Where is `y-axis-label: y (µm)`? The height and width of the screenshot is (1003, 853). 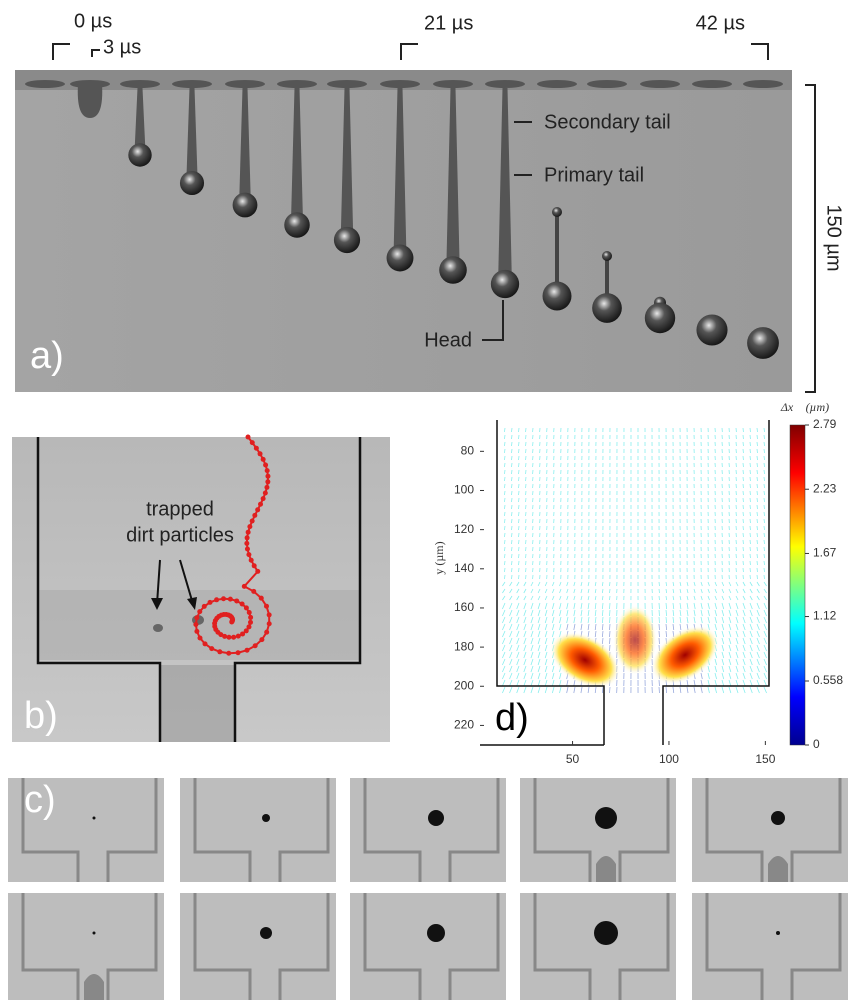 y-axis-label: y (µm) is located at coordinates (439, 557).